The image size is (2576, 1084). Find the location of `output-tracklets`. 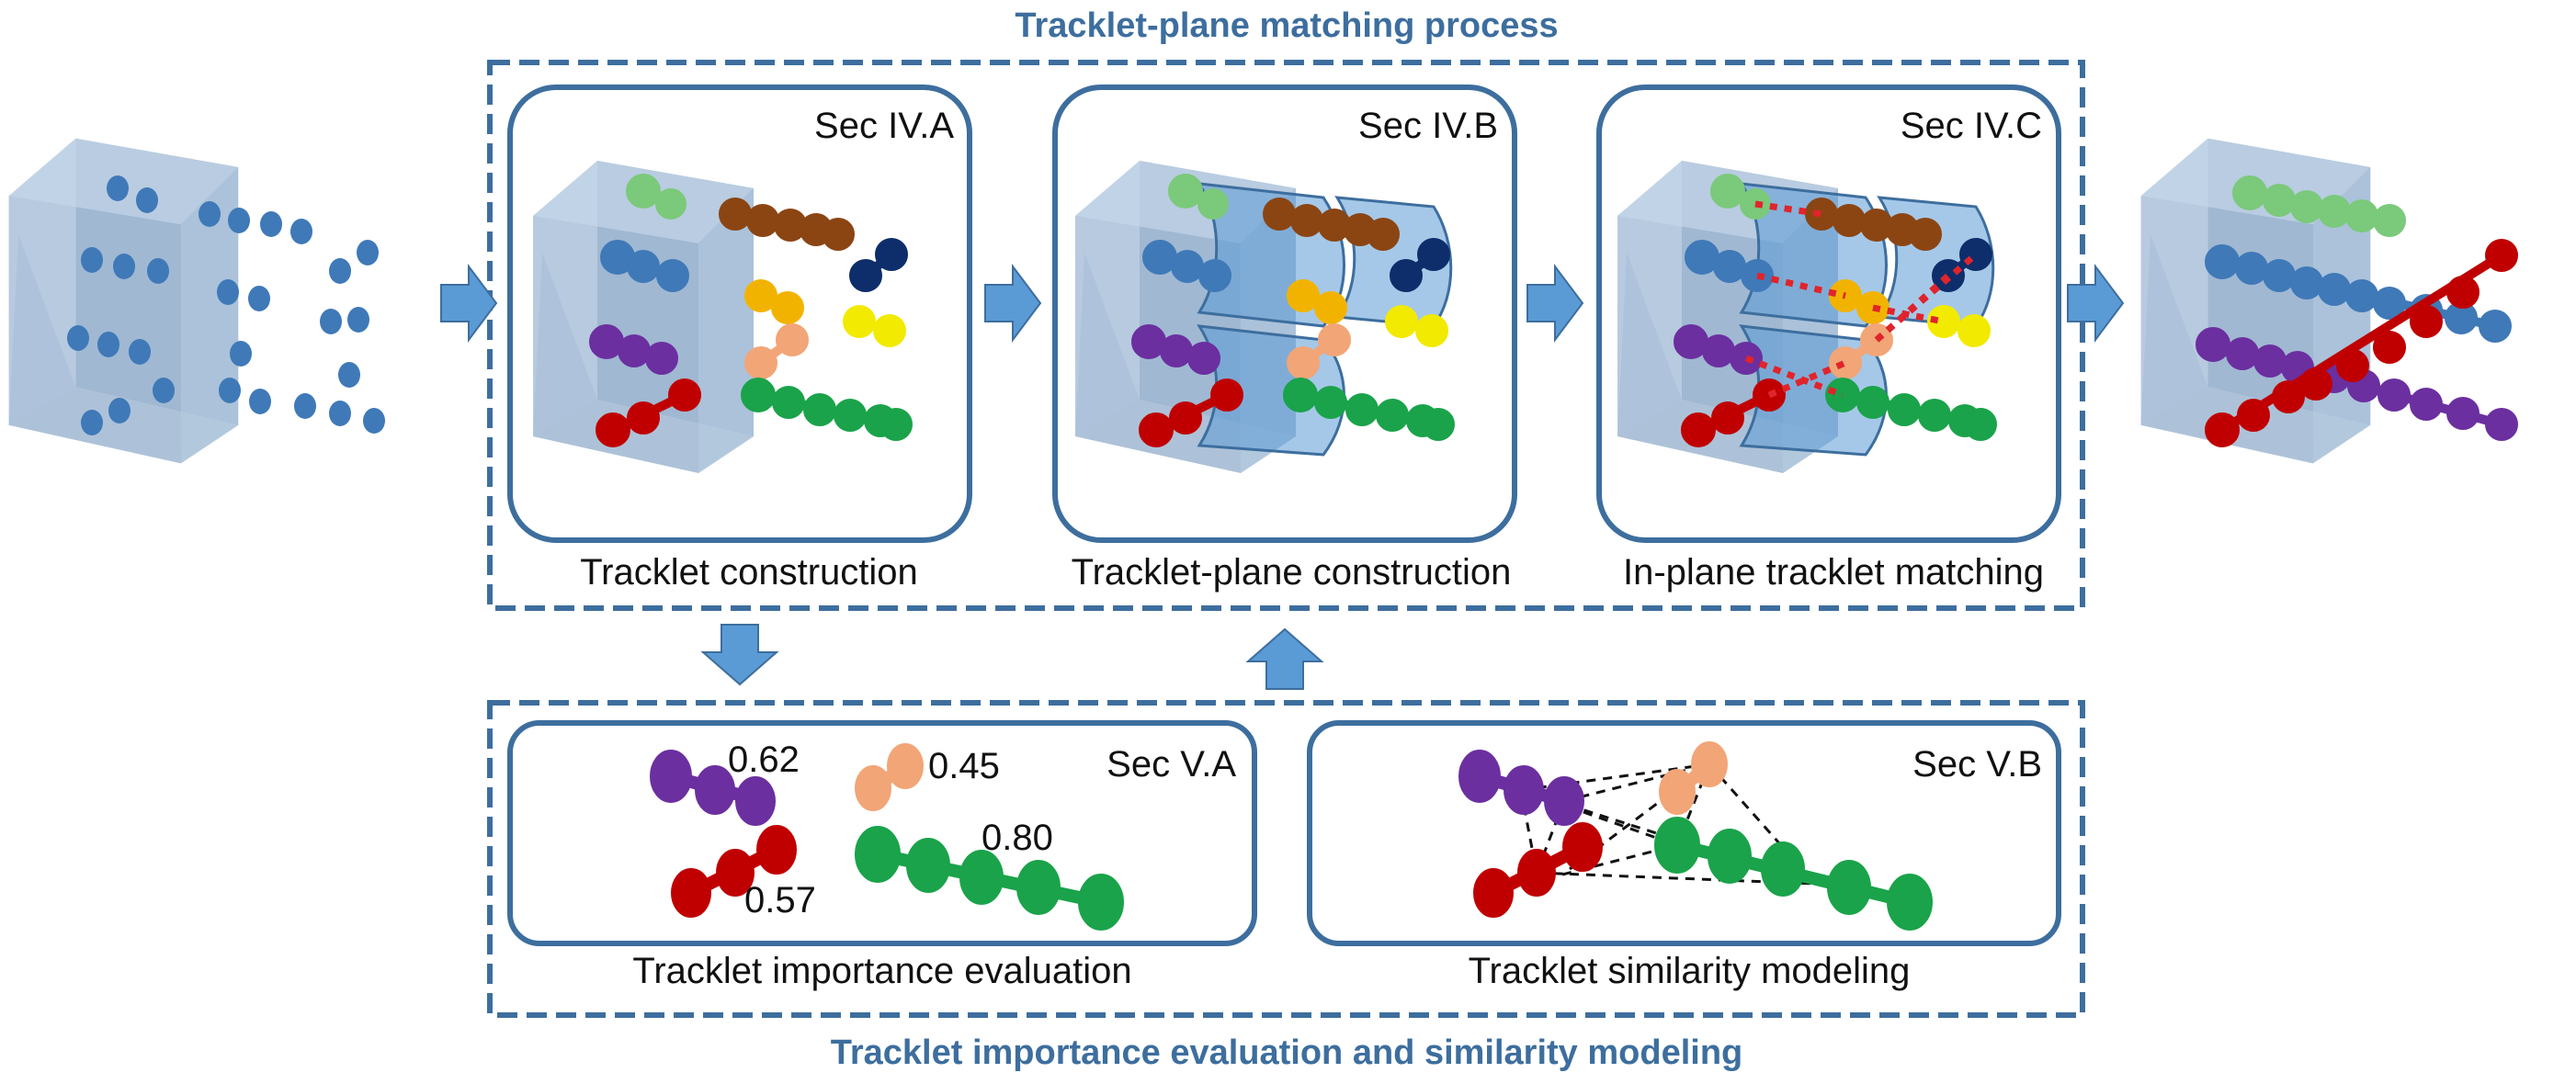

output-tracklets is located at coordinates (2357, 311).